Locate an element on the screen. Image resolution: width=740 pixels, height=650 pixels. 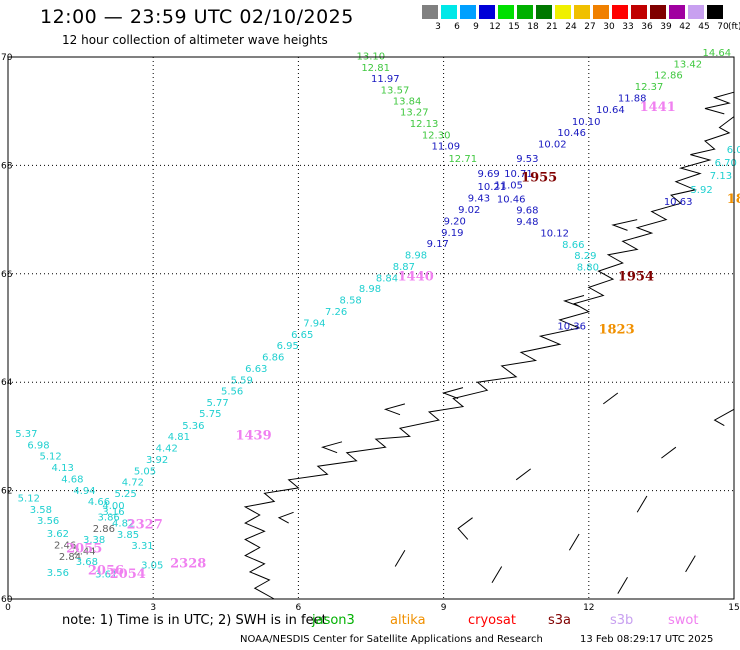
legend-label: 3 is located at coordinates (438, 27).